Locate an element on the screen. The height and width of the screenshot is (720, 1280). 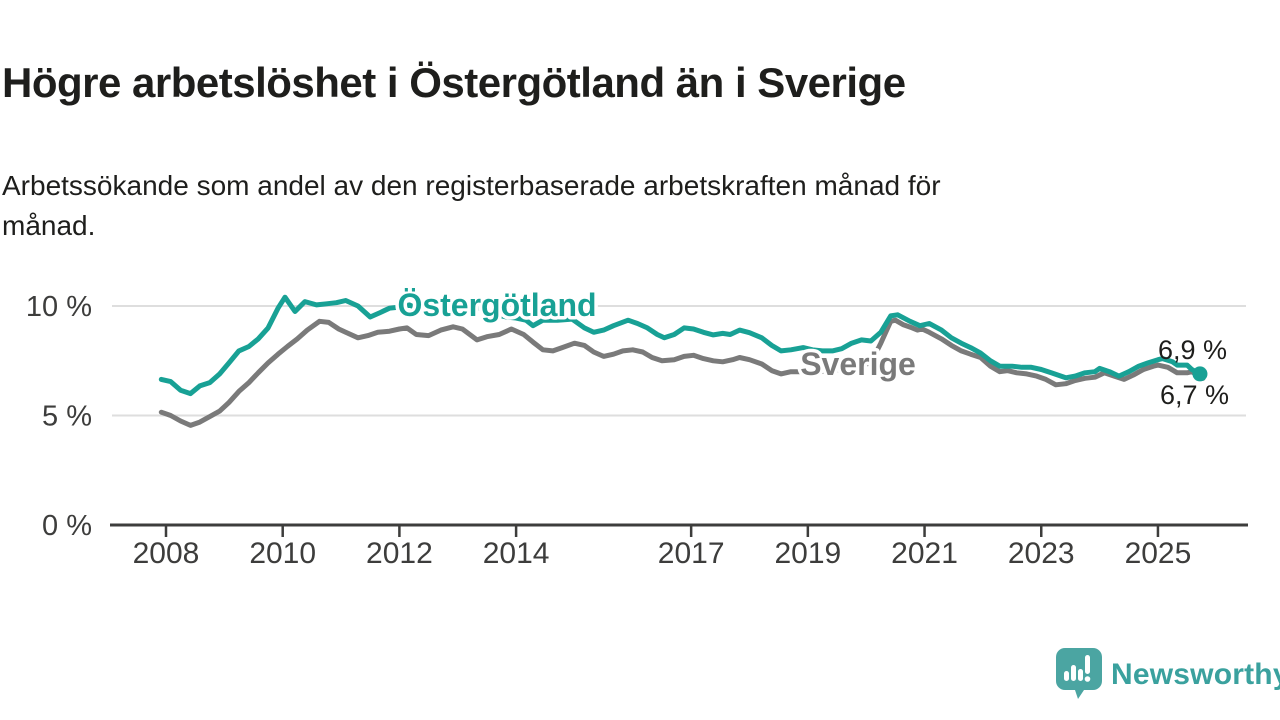
series-label-östergötland: Östergötland is located at coordinates (496, 305).